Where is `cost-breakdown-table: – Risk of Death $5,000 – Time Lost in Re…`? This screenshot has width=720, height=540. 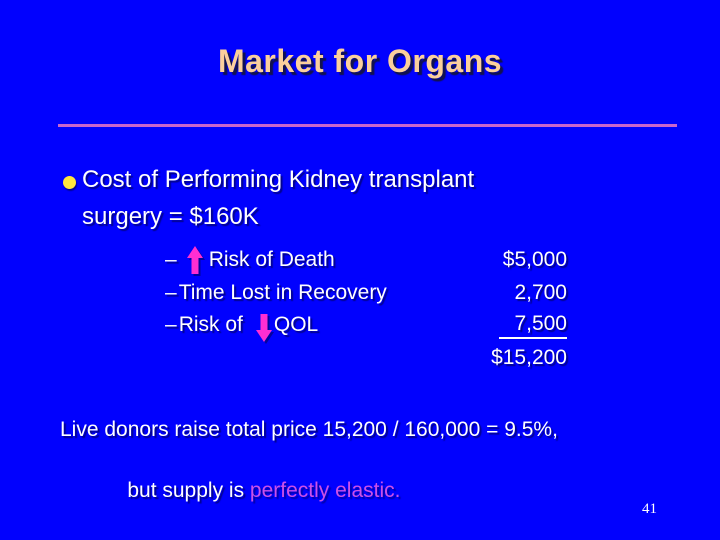 cost-breakdown-table: – Risk of Death $5,000 – Time Lost in Re… is located at coordinates (366, 309).